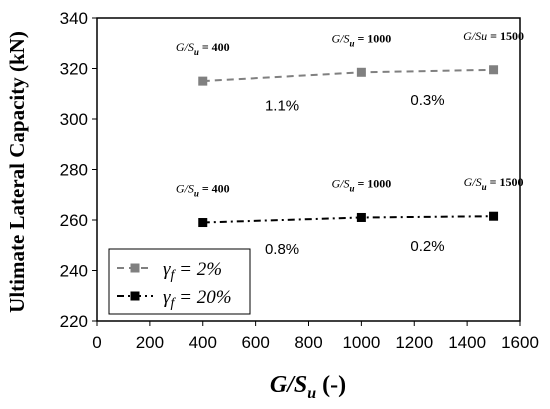 The image size is (550, 409). I want to click on y-tick-label: 260, so click(74, 220).